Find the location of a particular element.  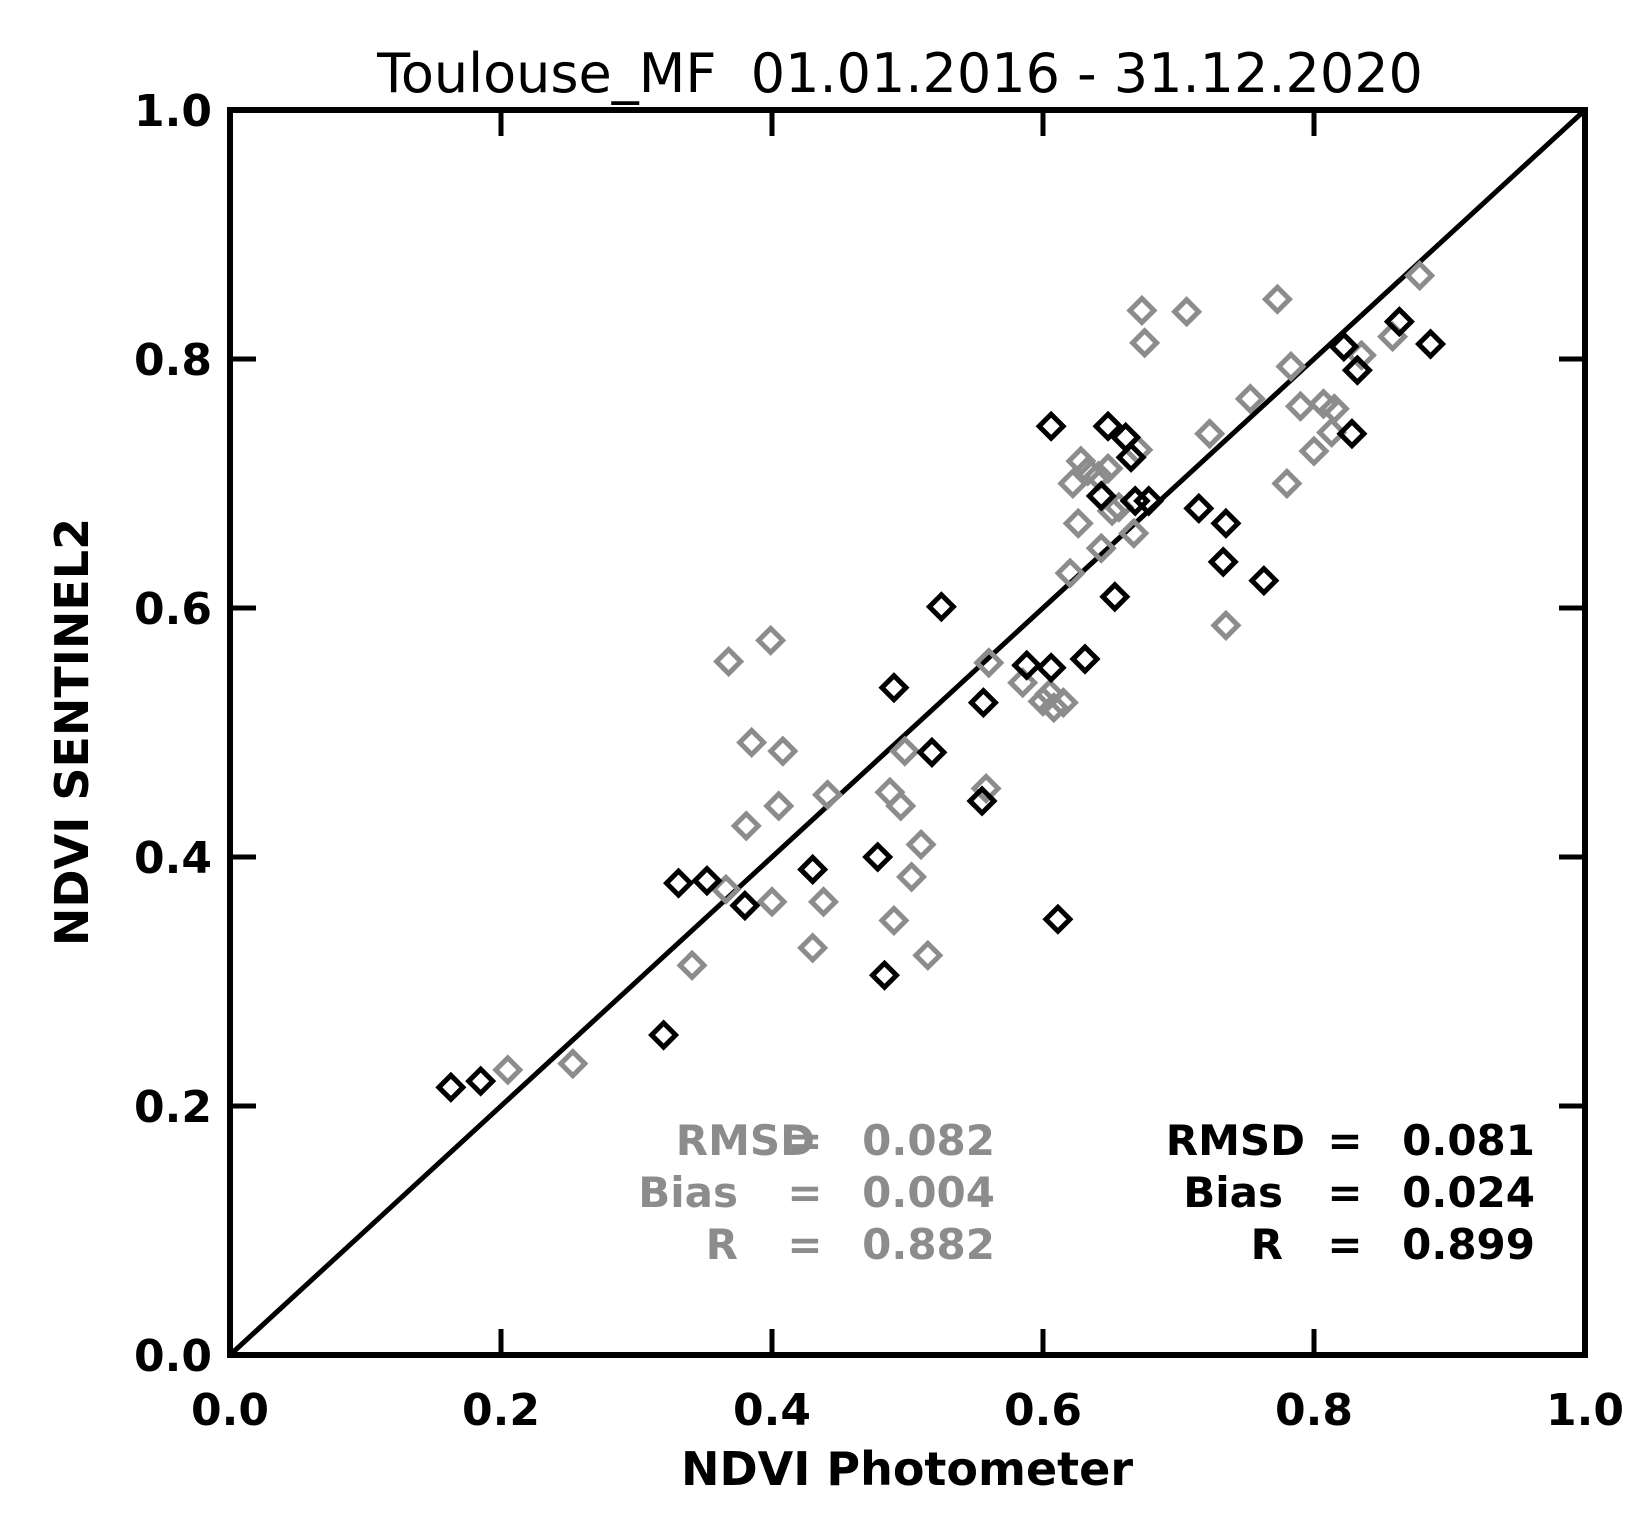

stat-black-r-label: R is located at coordinates (1267, 1244).